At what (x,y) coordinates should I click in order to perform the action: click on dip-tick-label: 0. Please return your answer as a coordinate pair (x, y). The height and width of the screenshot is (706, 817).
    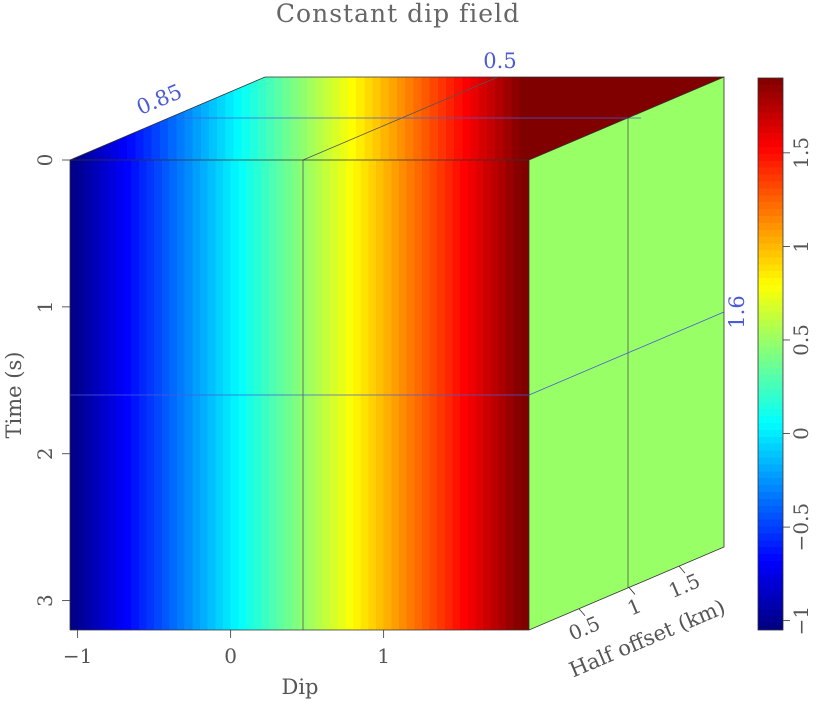
    Looking at the image, I should click on (230, 656).